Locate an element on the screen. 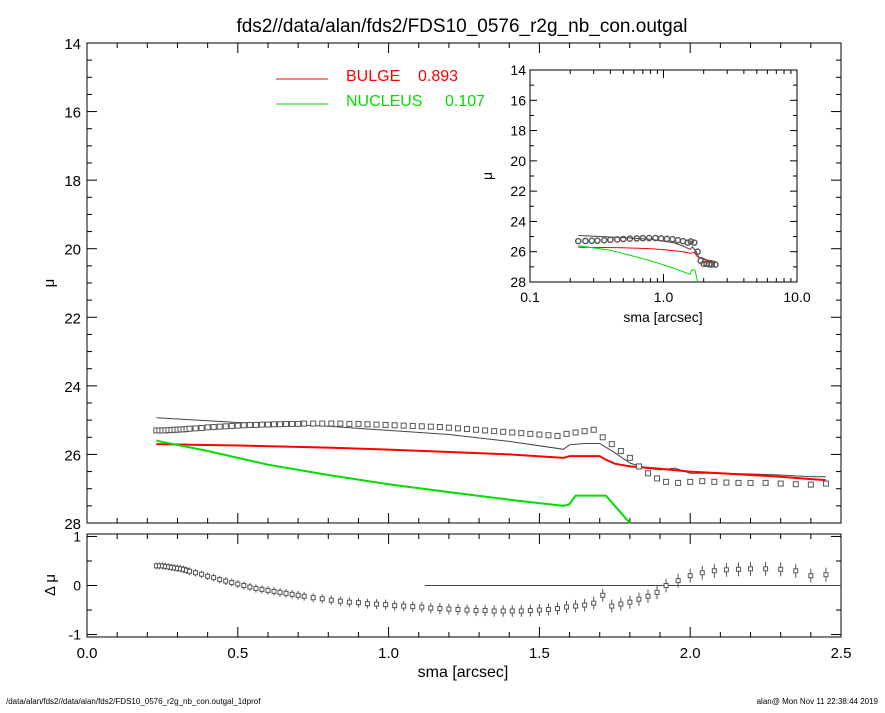 The image size is (885, 713). main-y-tick-label: 18 is located at coordinates (72, 181).